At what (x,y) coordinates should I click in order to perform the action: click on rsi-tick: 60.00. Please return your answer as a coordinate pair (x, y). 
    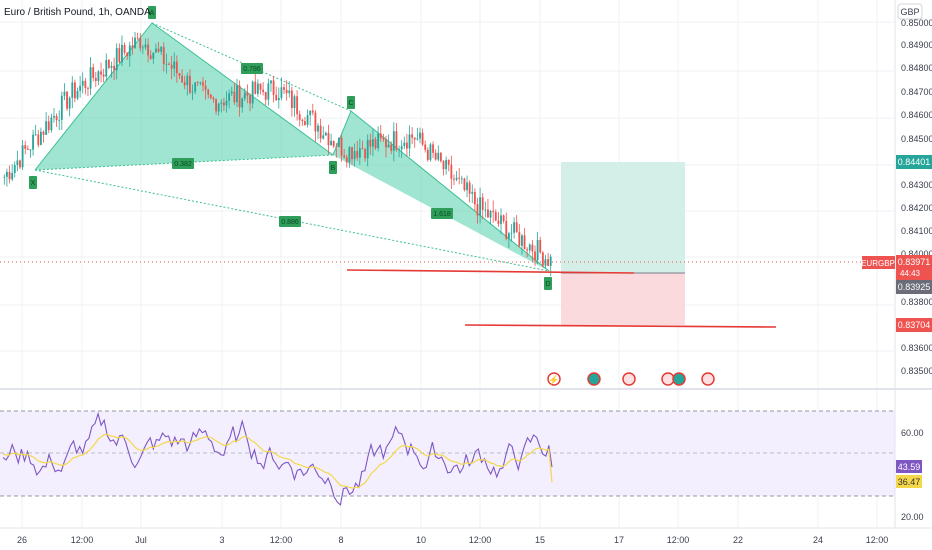
    Looking at the image, I should click on (912, 433).